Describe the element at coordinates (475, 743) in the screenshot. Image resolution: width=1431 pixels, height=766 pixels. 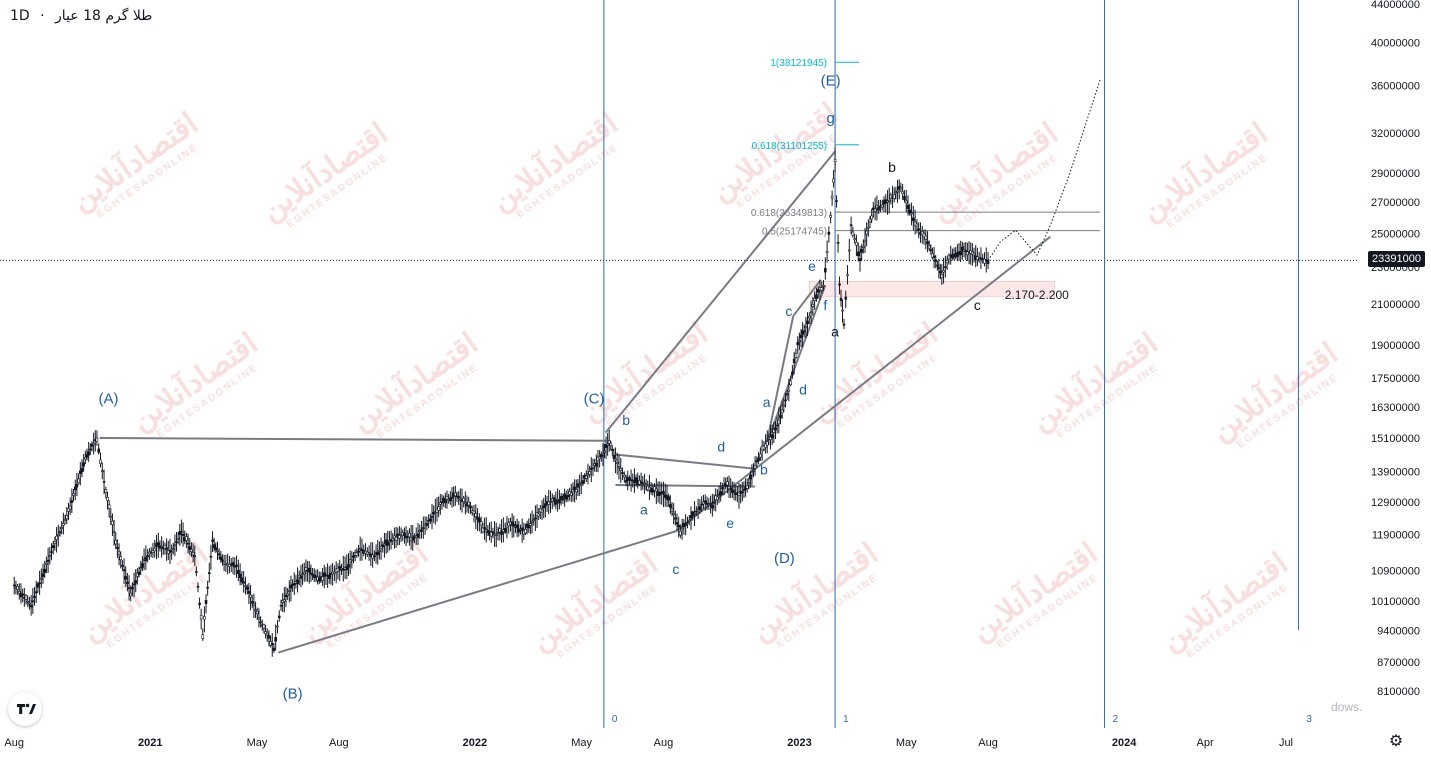
I see `x-tick-label: 2022` at that location.